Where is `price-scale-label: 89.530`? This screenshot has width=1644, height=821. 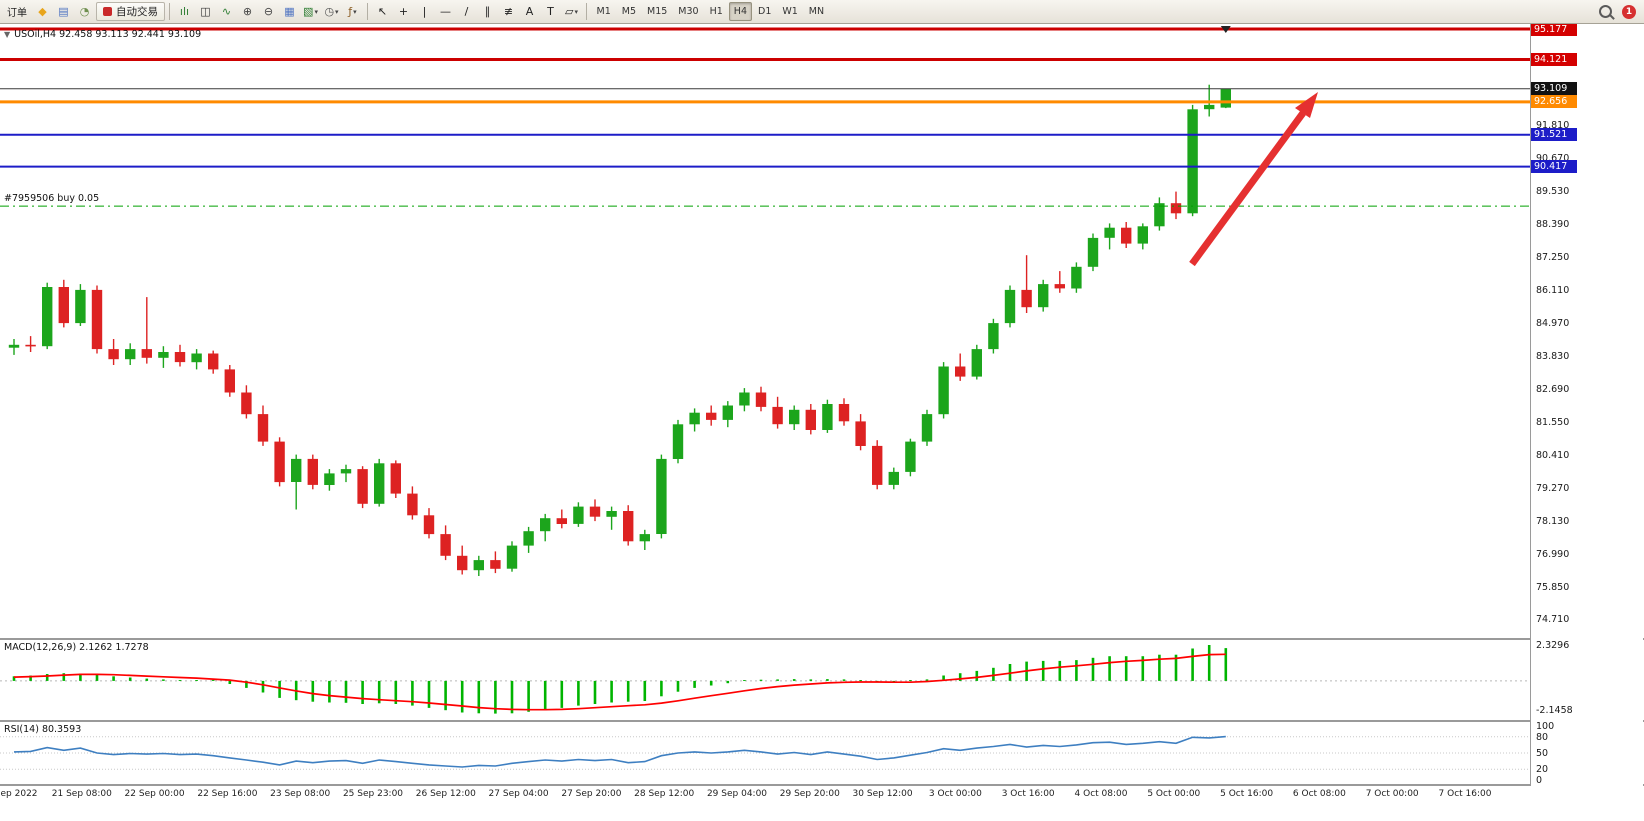
price-scale-label: 89.530 is located at coordinates (1553, 192).